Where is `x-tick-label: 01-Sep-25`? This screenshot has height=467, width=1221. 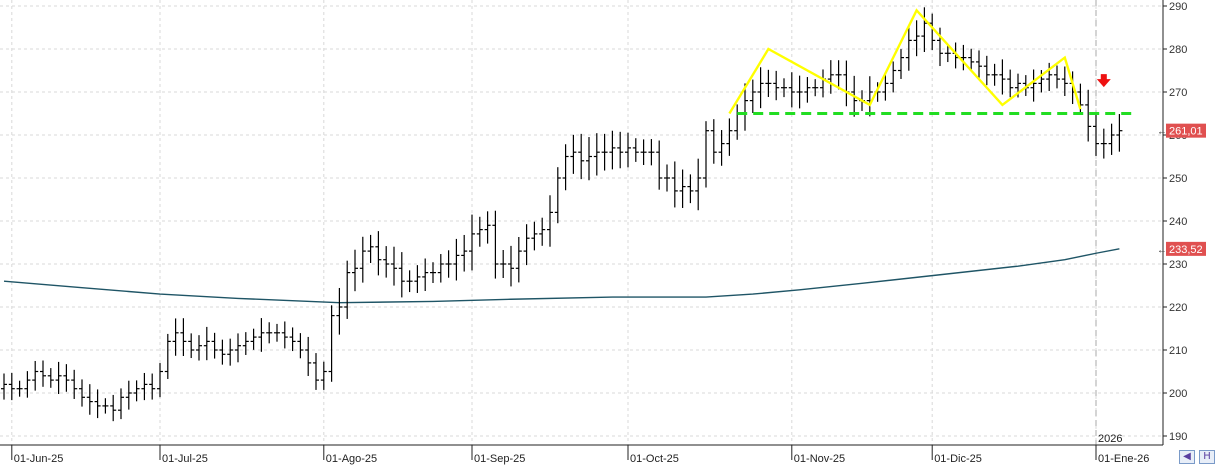
x-tick-label: 01-Sep-25 is located at coordinates (499, 459).